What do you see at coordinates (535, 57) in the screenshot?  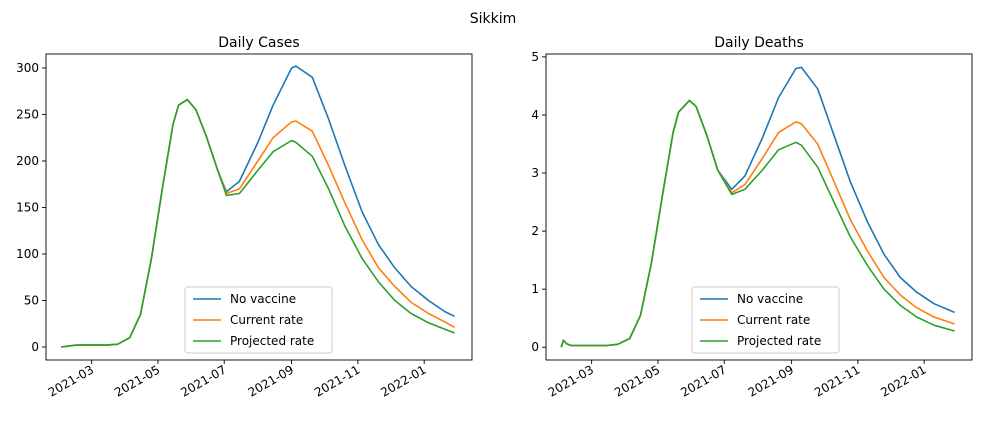 I see `y-tick-label: 5` at bounding box center [535, 57].